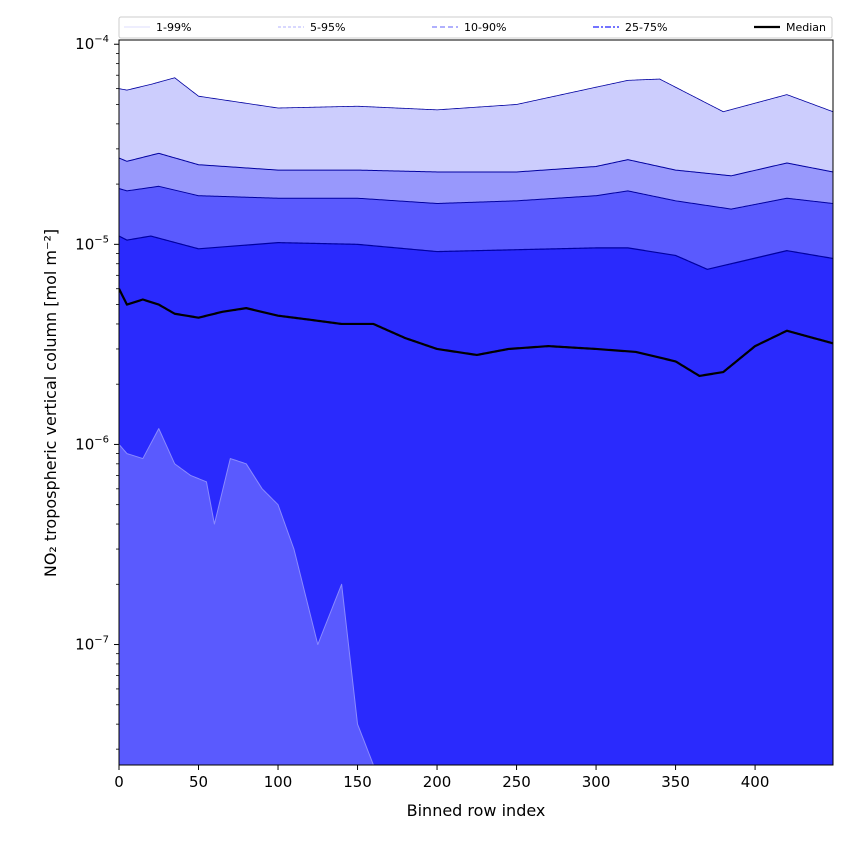 The image size is (850, 850). I want to click on x-tick-label: 150, so click(357, 782).